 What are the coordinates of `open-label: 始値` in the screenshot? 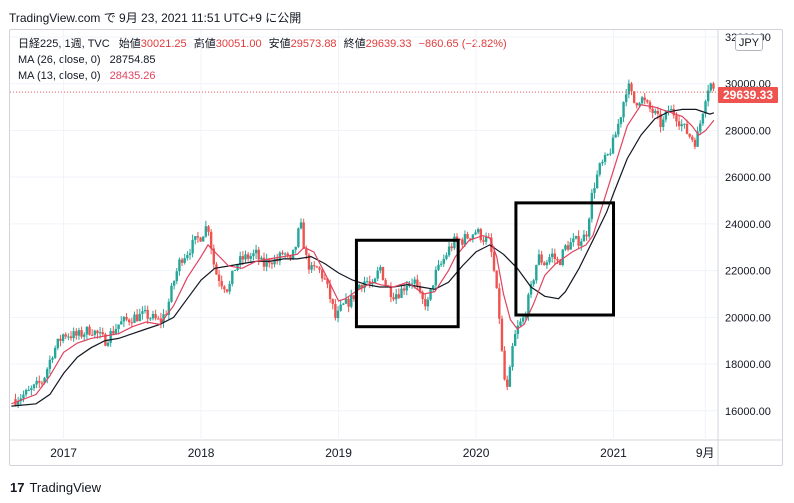 It's located at (129, 44).